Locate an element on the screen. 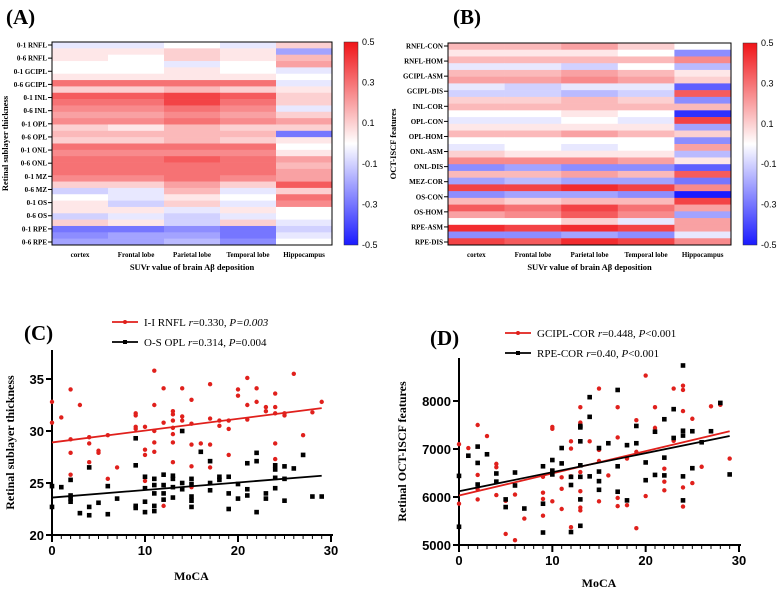 This screenshot has height=589, width=777. y-tick-label: 0-1 MZ is located at coordinates (36, 177).